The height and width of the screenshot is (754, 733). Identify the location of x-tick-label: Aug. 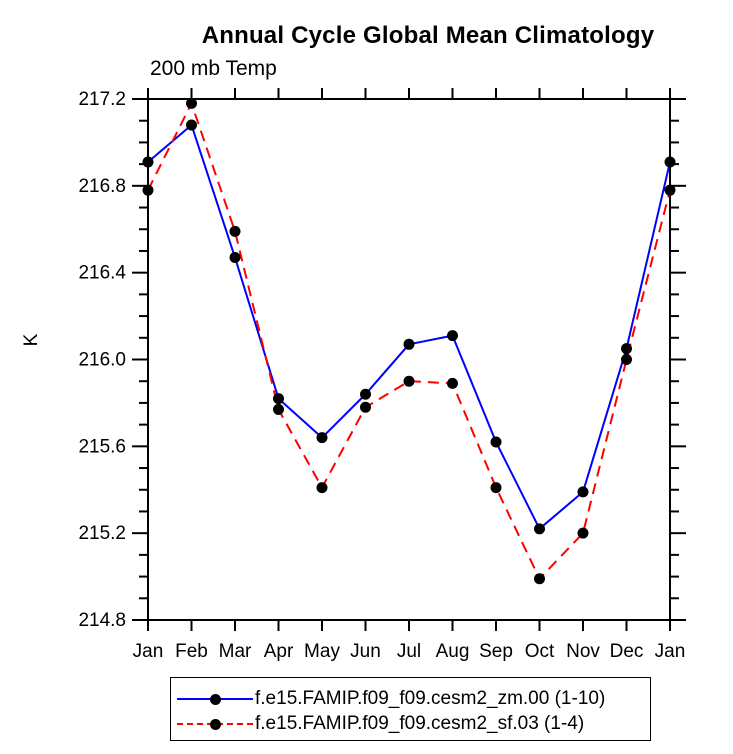
(453, 651).